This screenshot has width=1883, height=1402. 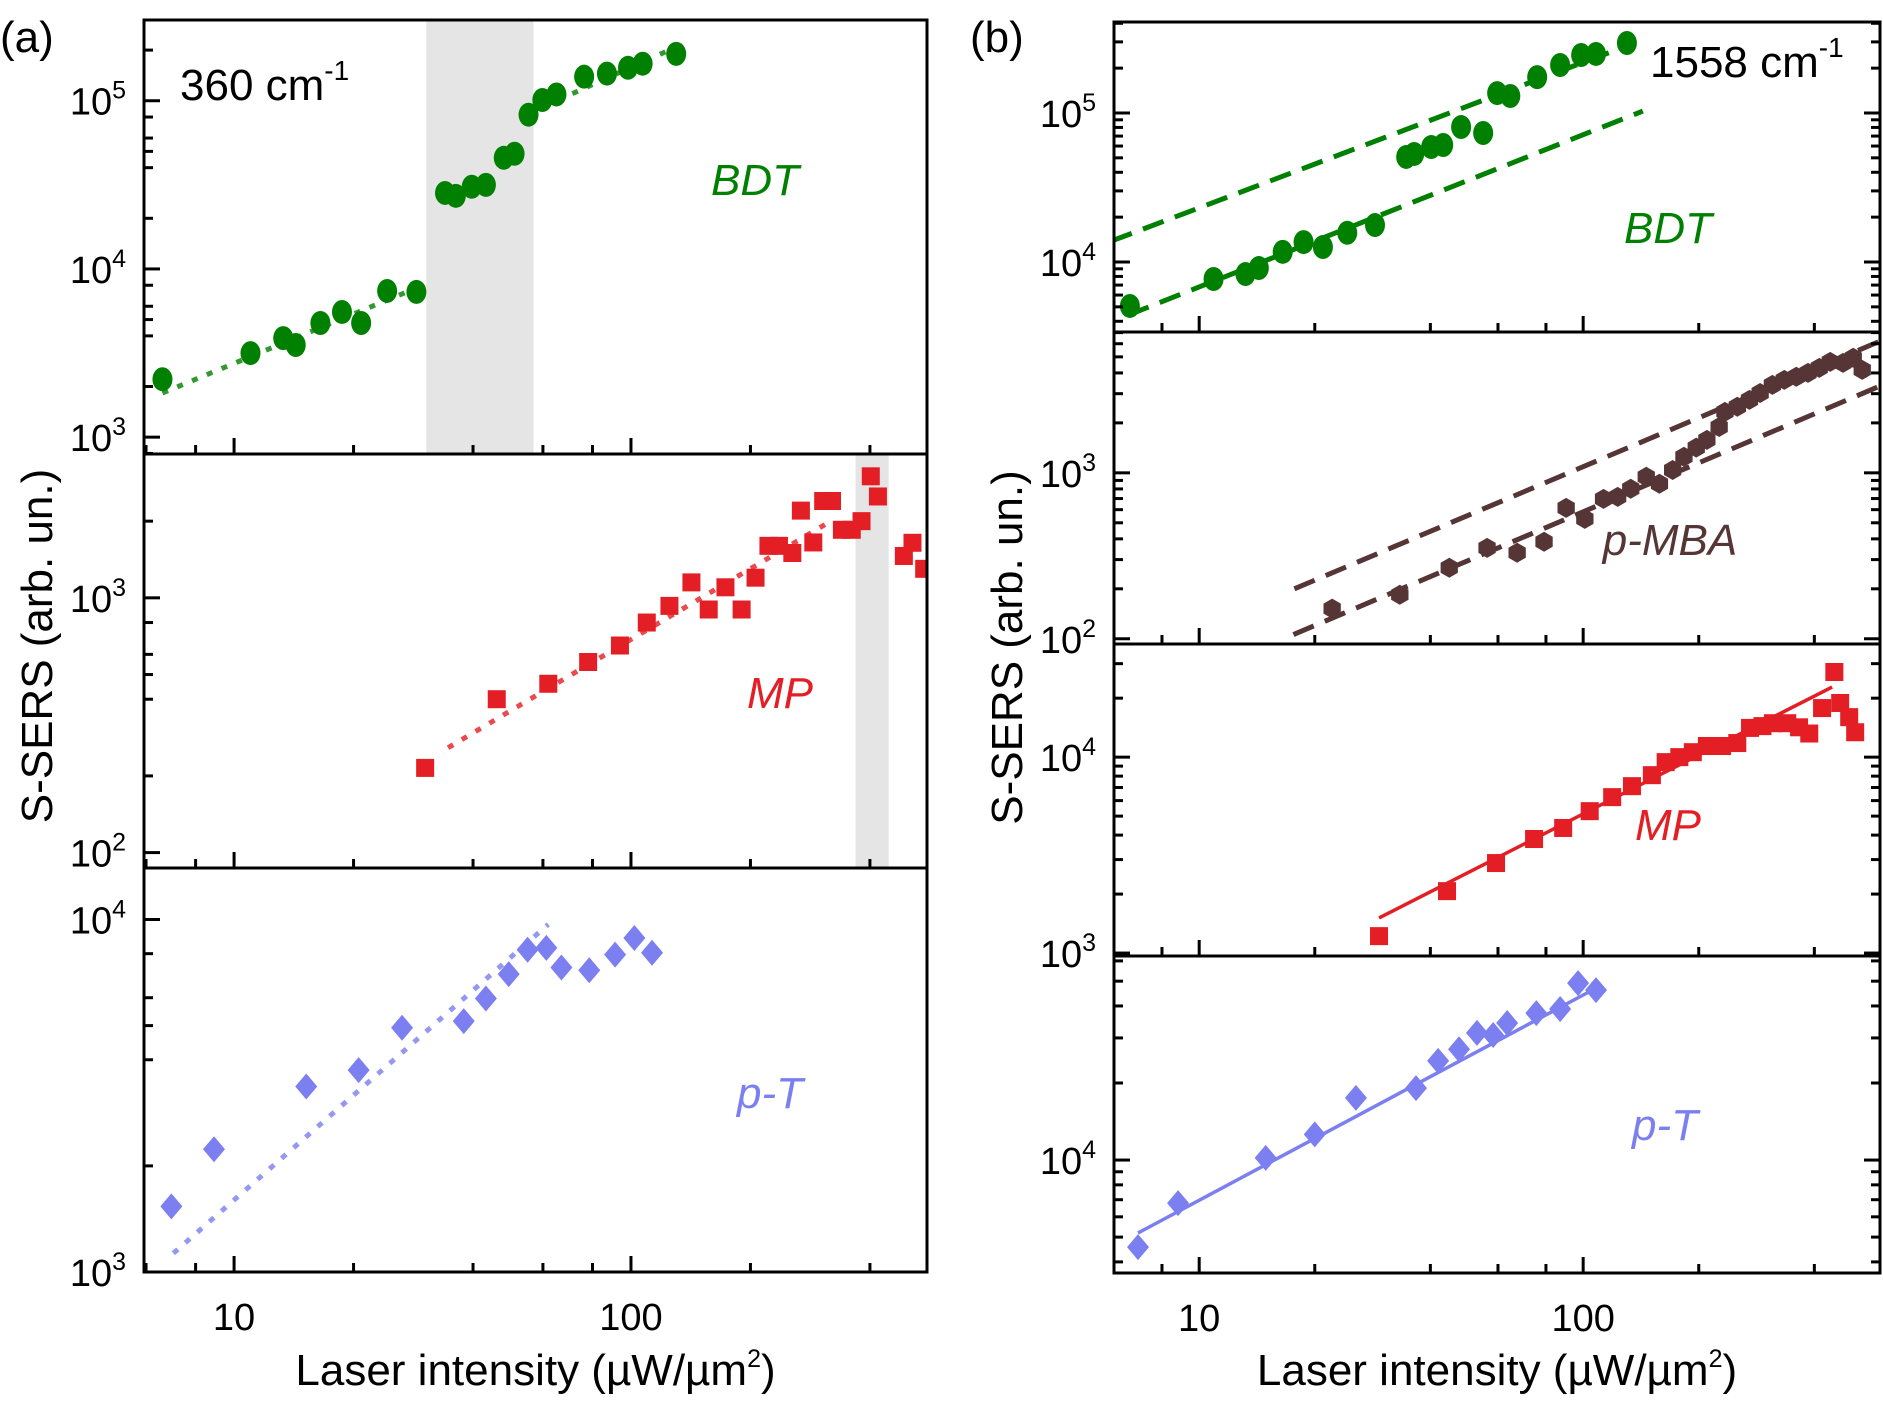 I want to click on y-tick-label: 10², so click(x=98, y=852).